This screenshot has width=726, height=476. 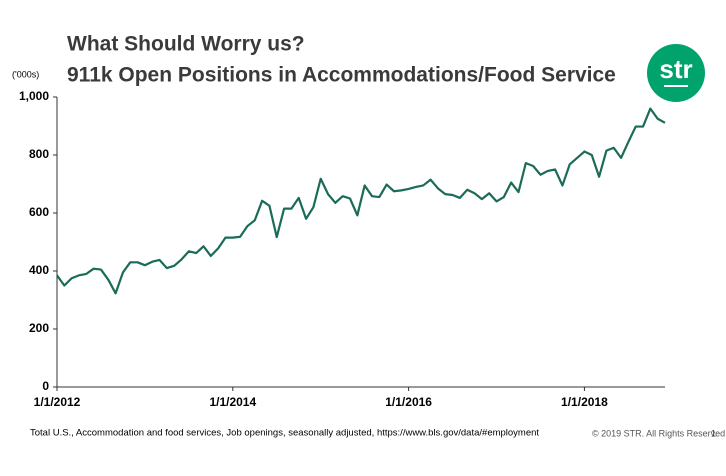 What do you see at coordinates (34, 96) in the screenshot?
I see `y-tick-label: 1,000` at bounding box center [34, 96].